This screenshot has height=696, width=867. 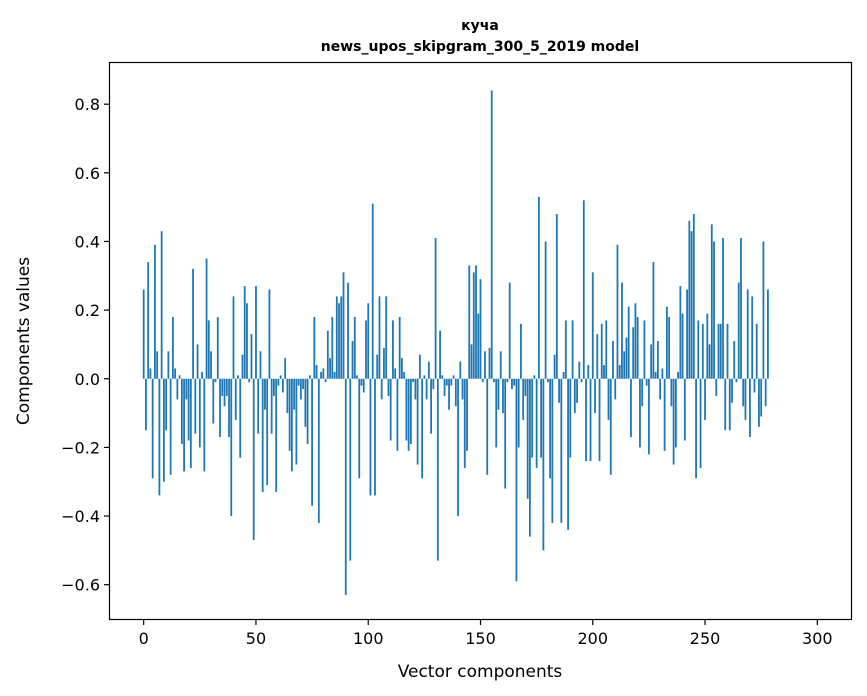 I want to click on x-tick-label: 100, so click(x=368, y=638).